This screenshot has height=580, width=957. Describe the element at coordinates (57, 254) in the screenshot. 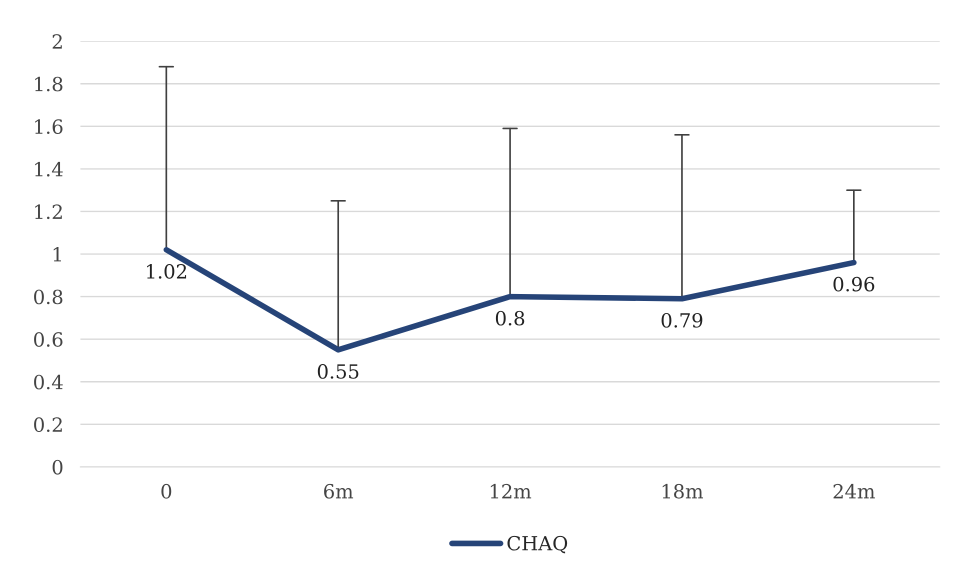

I see `y-tick-label: 1` at that location.